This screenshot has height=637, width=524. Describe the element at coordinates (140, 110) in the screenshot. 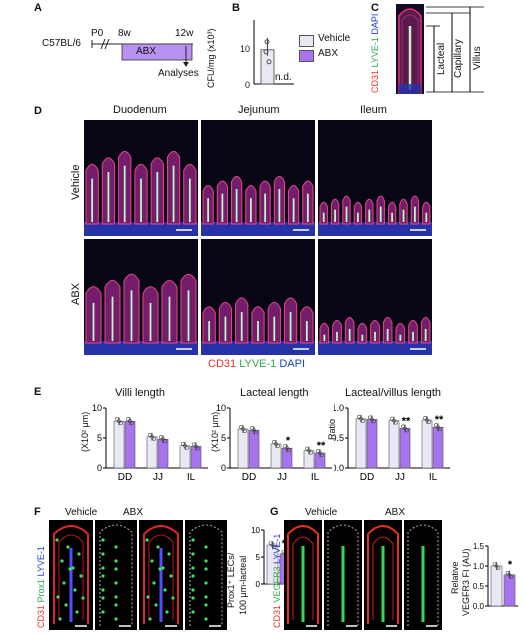

I see `col-duodenum: Duodenum` at that location.